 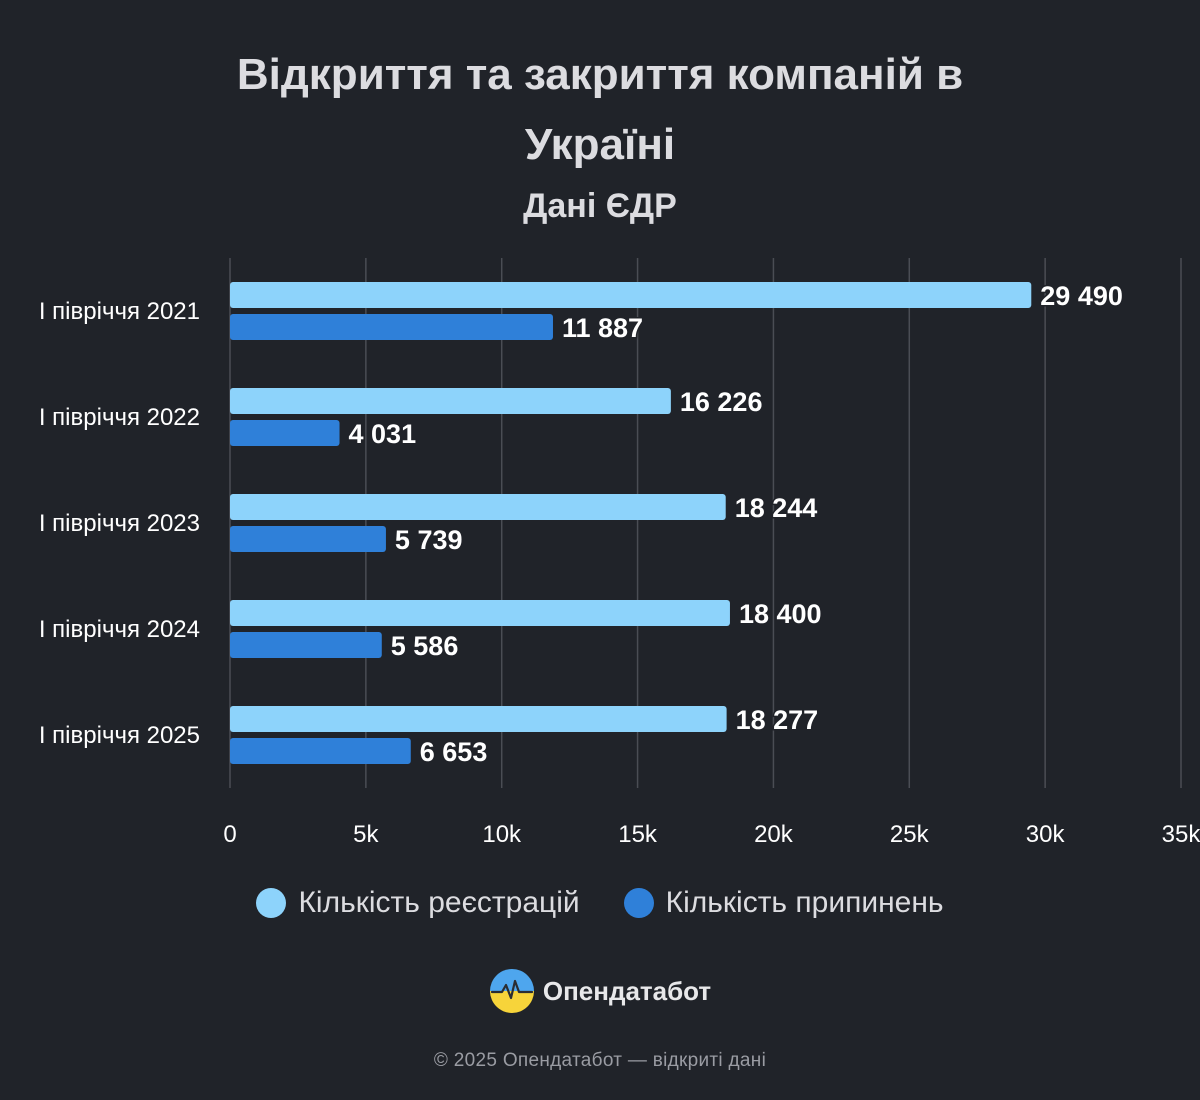 What do you see at coordinates (627, 990) in the screenshot?
I see `brand-name: Опендатабот` at bounding box center [627, 990].